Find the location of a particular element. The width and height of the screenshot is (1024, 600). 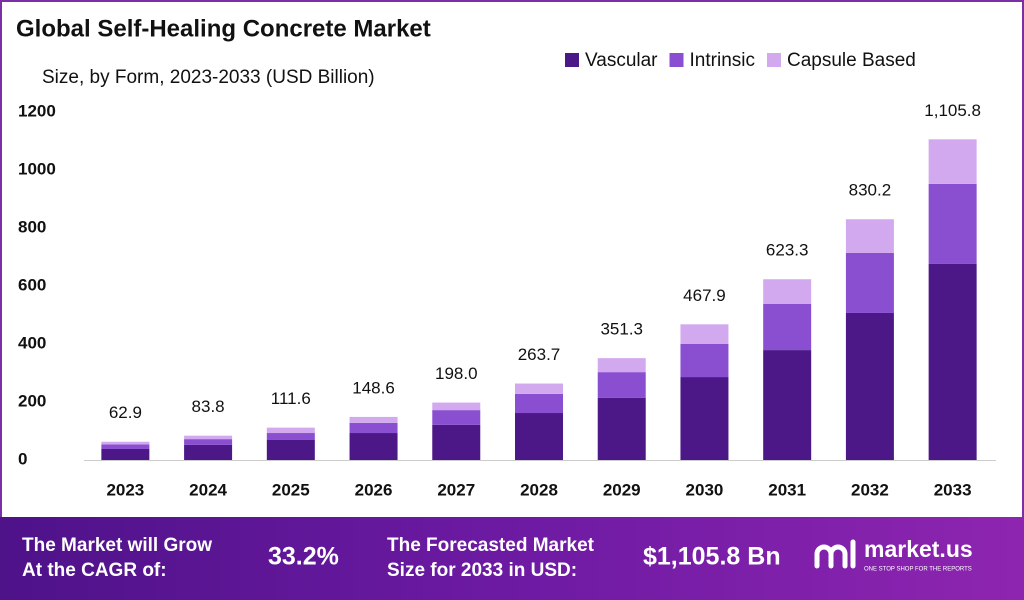

footer-cagr: 33.2% is located at coordinates (303, 557).